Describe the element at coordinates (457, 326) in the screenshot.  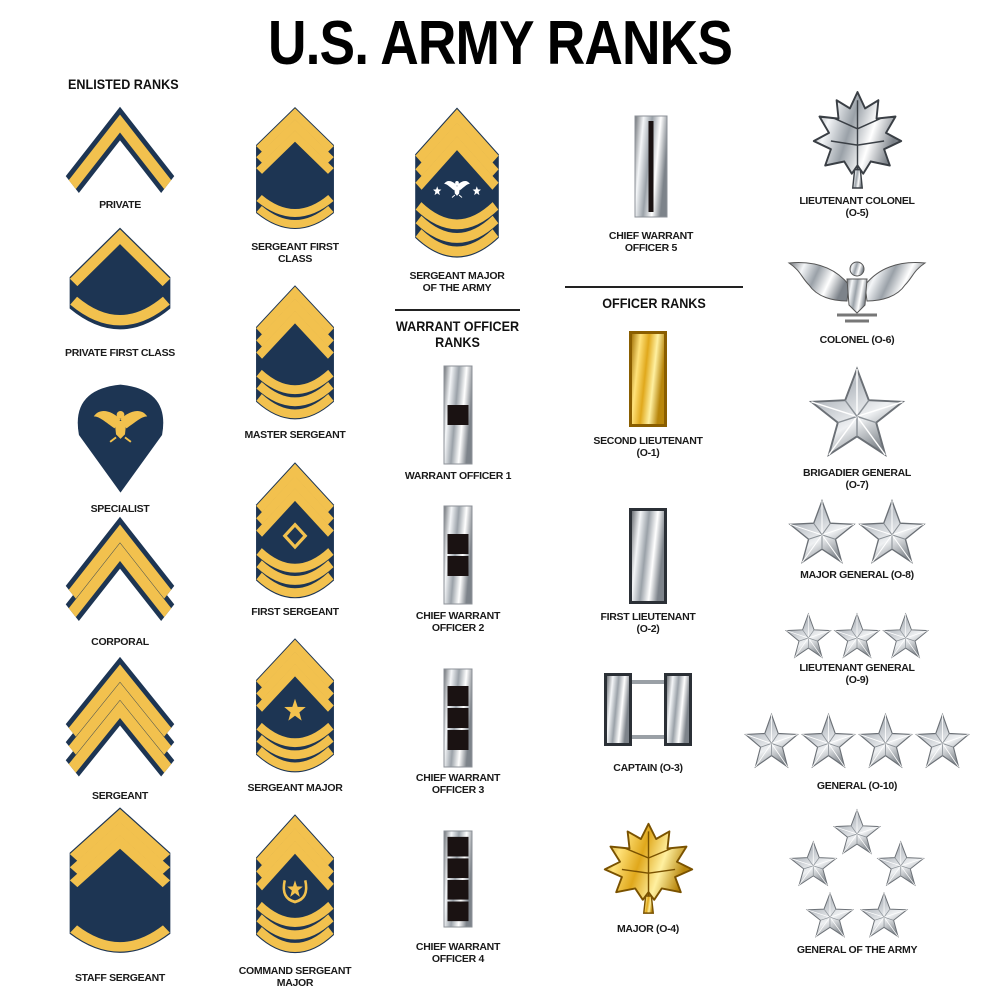
I see `section-line: WARRANT OFFICER` at that location.